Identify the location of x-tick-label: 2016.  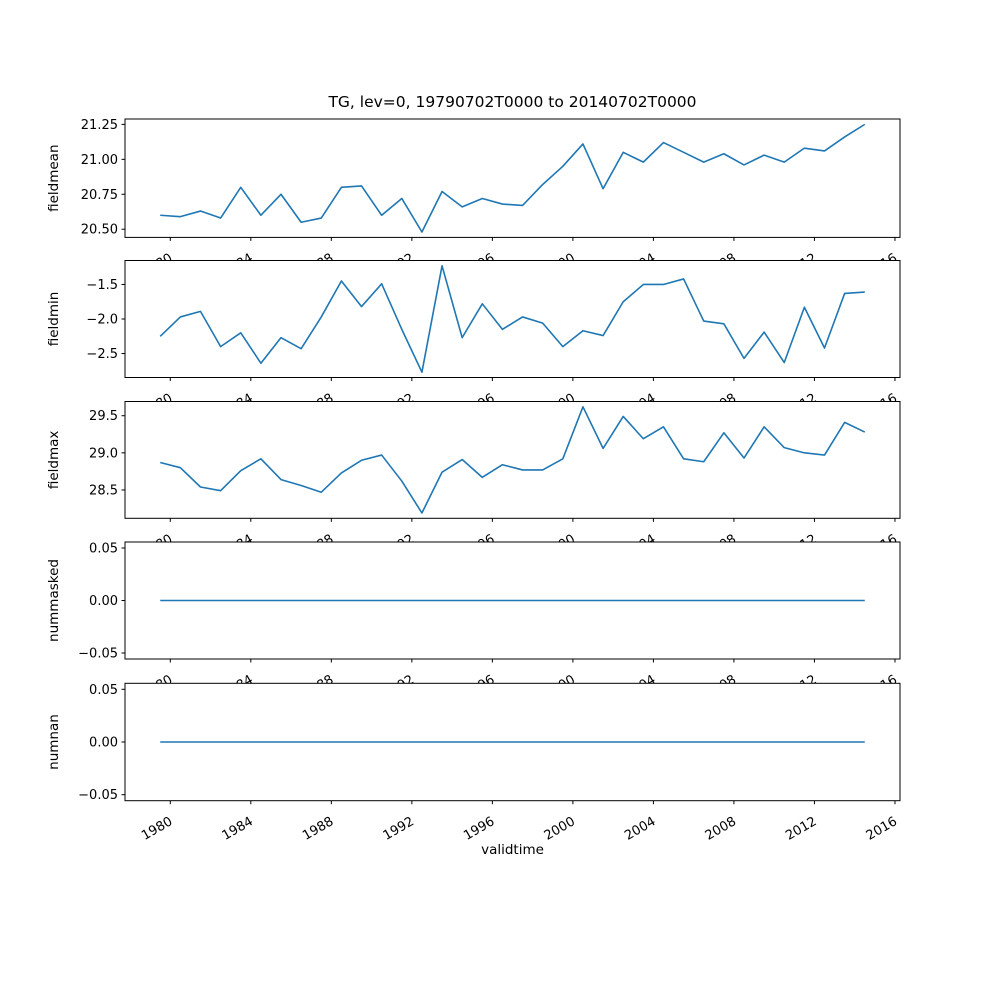
(882, 829).